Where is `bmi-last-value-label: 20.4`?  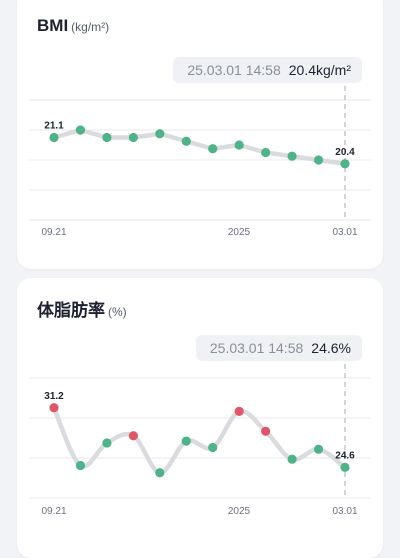 bmi-last-value-label: 20.4 is located at coordinates (345, 152).